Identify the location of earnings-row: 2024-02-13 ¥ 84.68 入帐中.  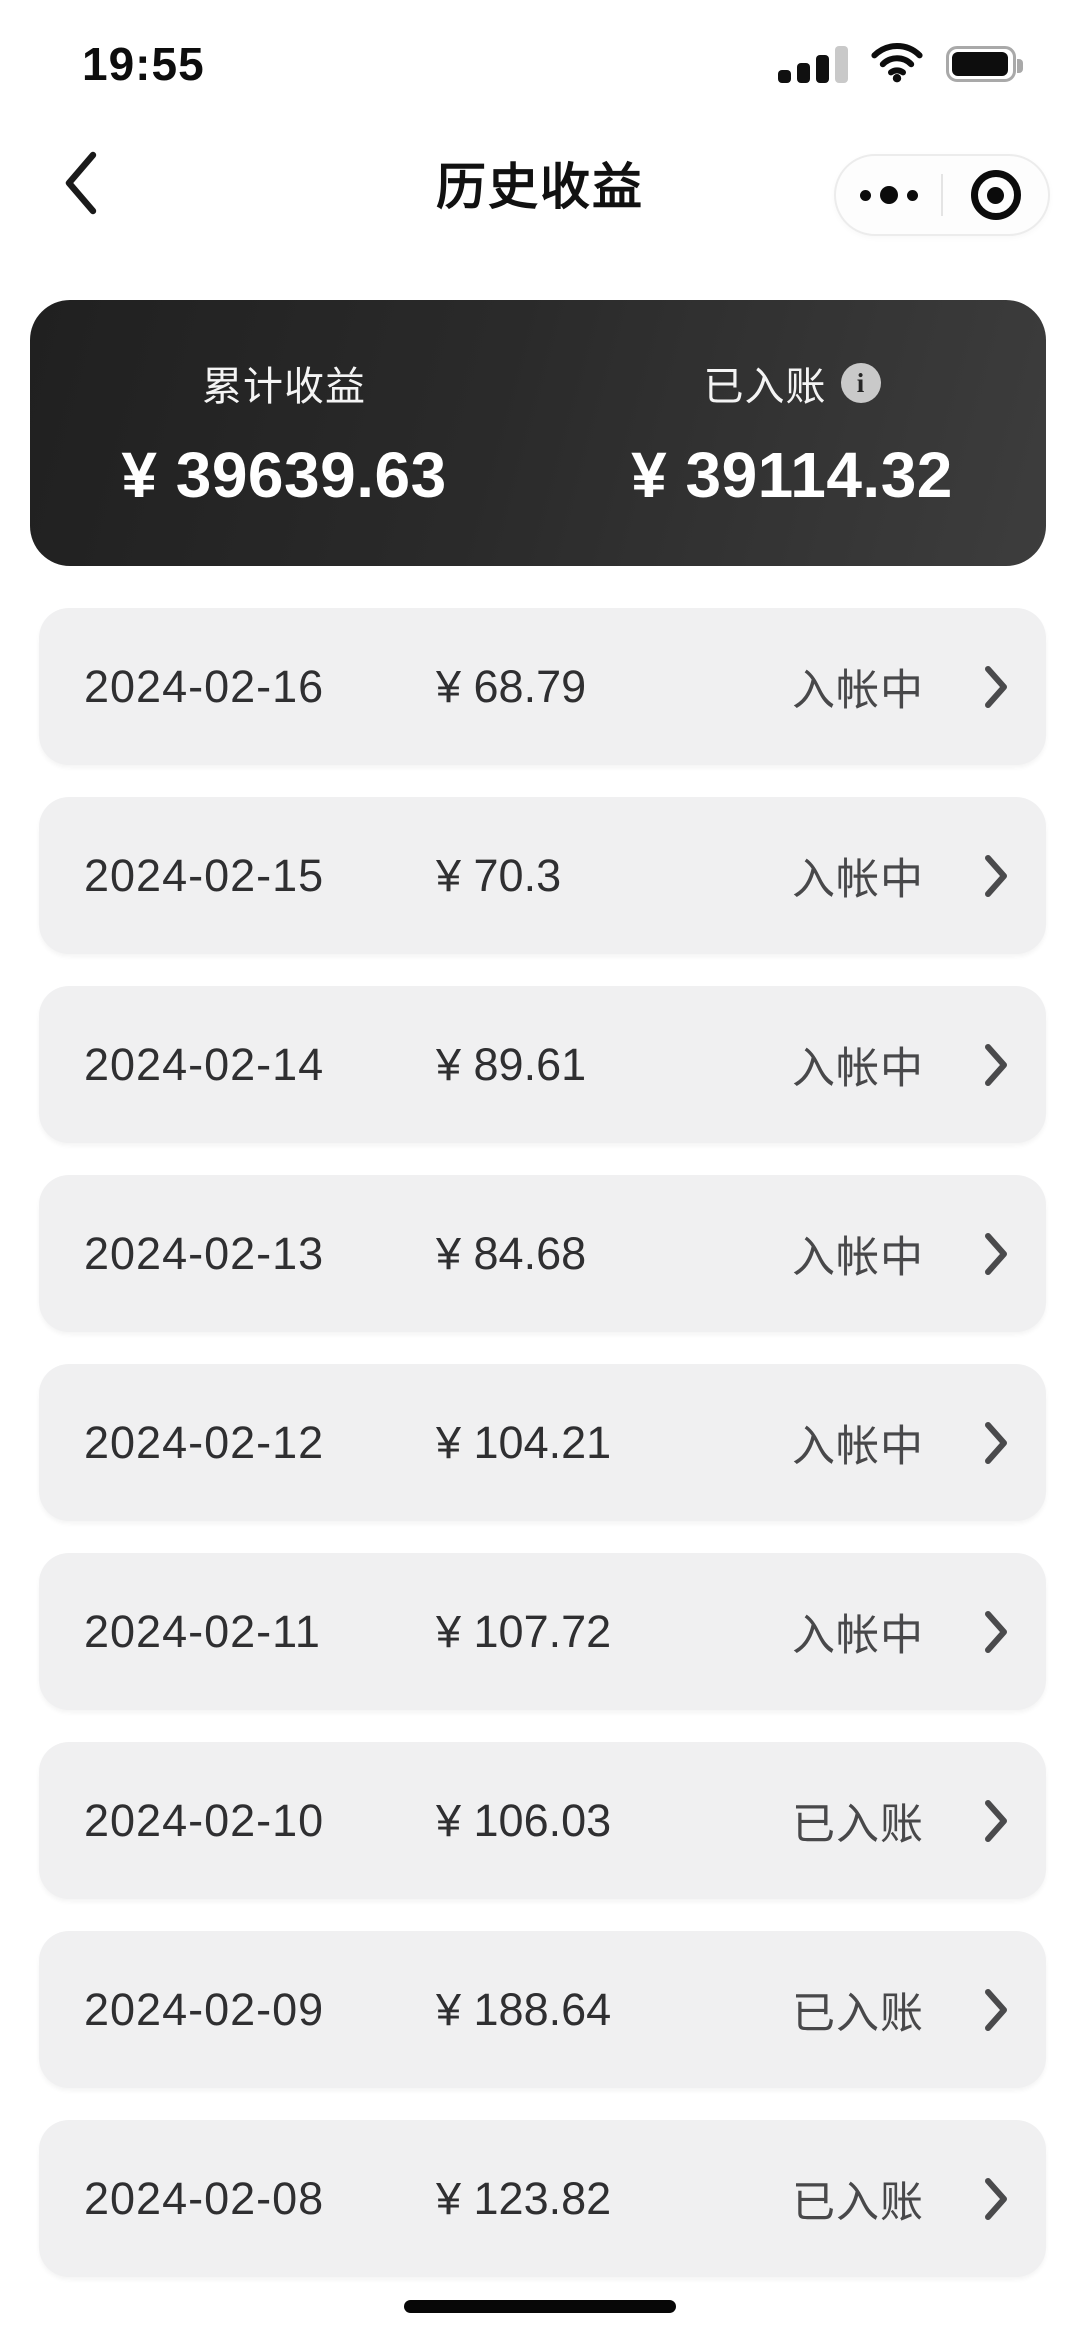
(542, 1253).